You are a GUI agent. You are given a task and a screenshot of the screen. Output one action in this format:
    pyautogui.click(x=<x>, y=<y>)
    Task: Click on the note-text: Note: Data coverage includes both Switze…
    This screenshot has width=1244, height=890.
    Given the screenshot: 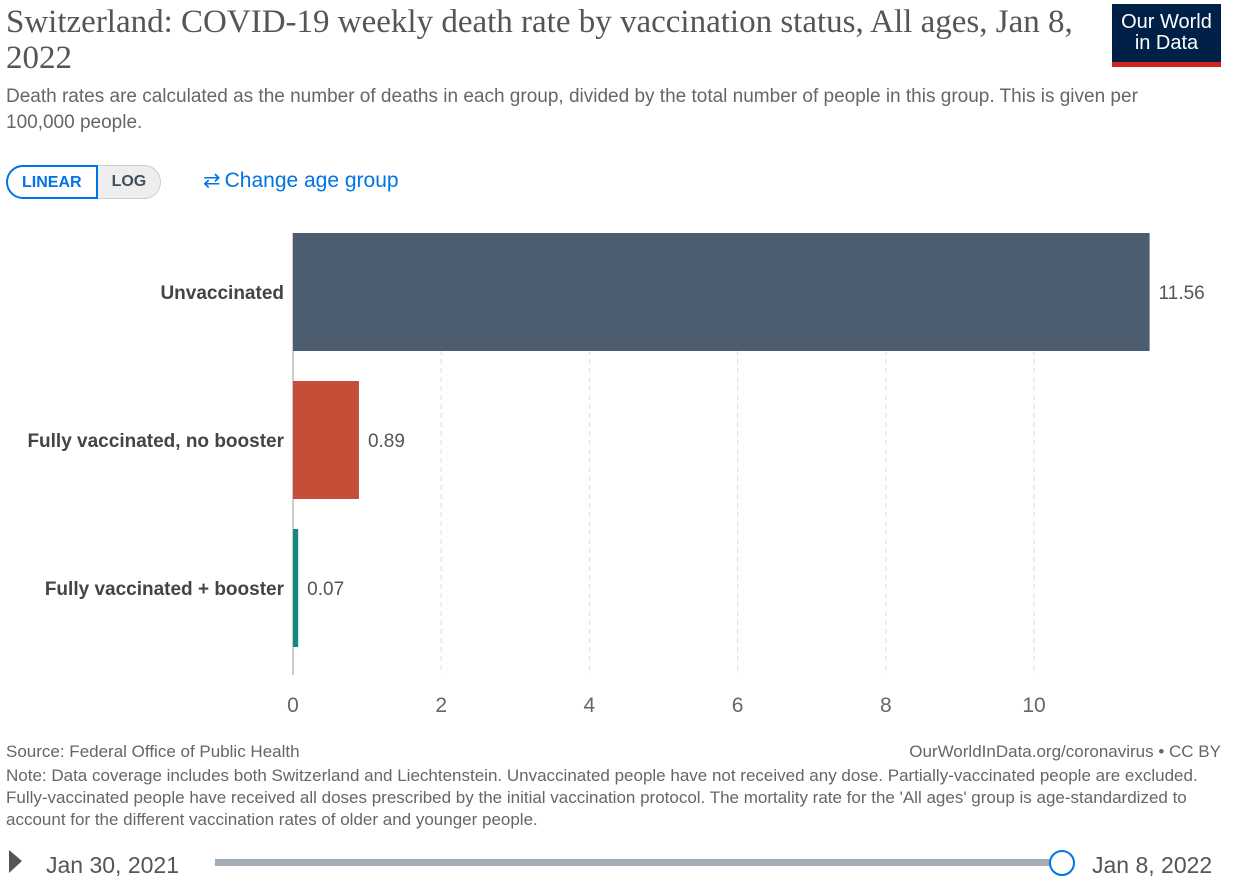 What is the action you would take?
    pyautogui.click(x=602, y=797)
    